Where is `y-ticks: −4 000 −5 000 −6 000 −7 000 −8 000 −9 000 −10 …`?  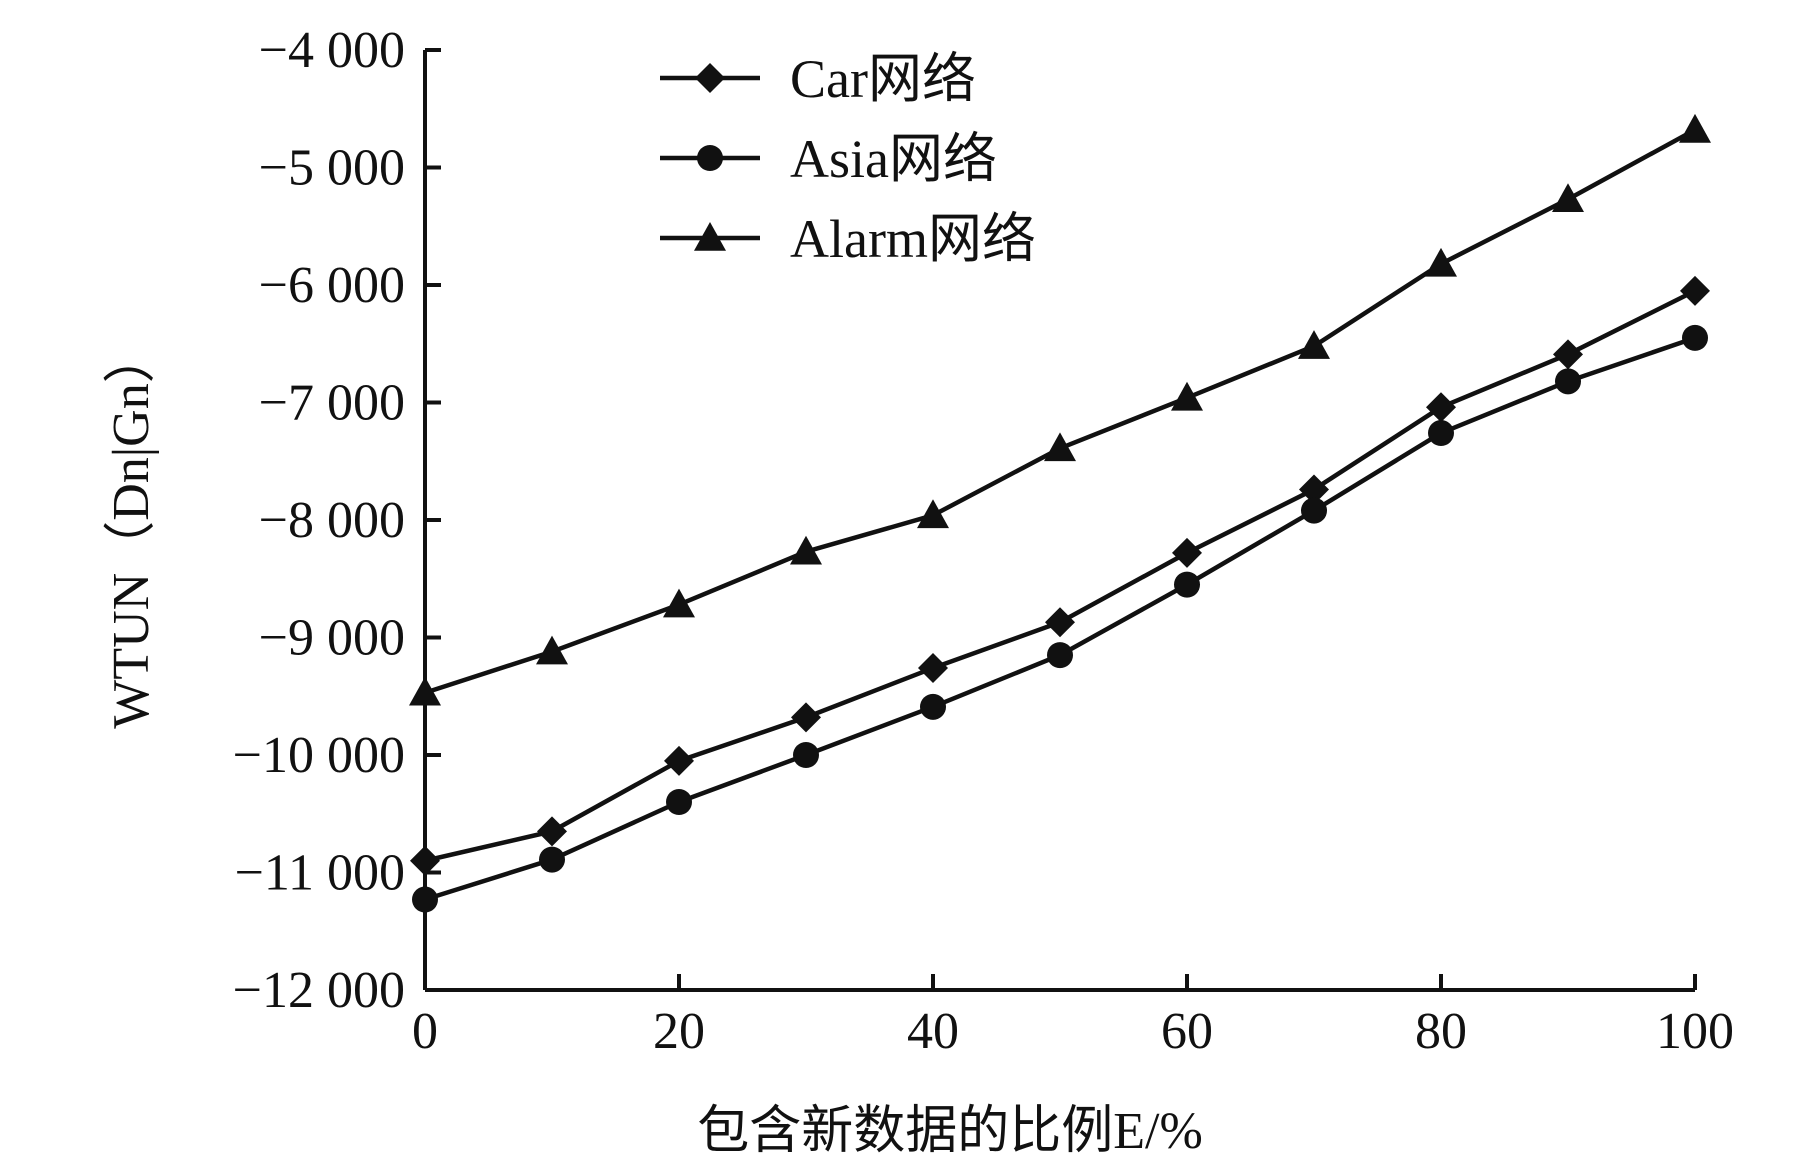 y-ticks: −4 000 −5 000 −6 000 −7 000 −8 000 −9 000 −10 … is located at coordinates (337, 520).